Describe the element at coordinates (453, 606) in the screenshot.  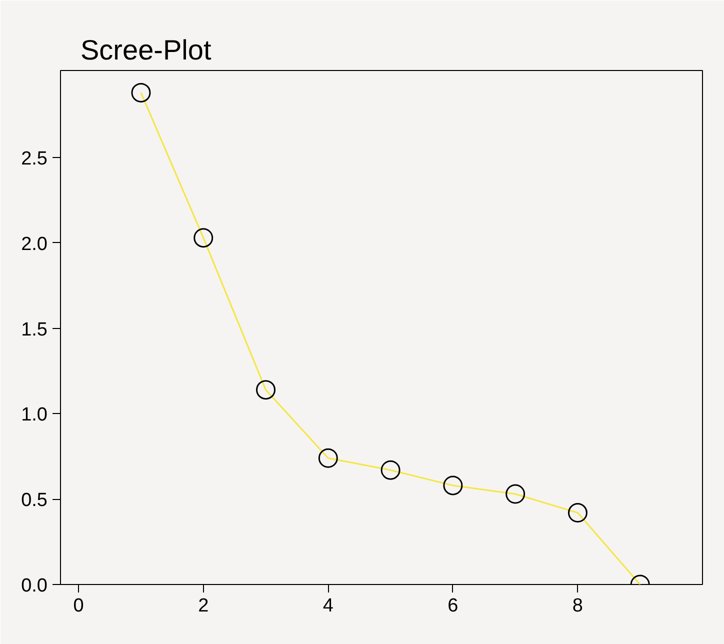
I see `x-tick-label: 6` at that location.